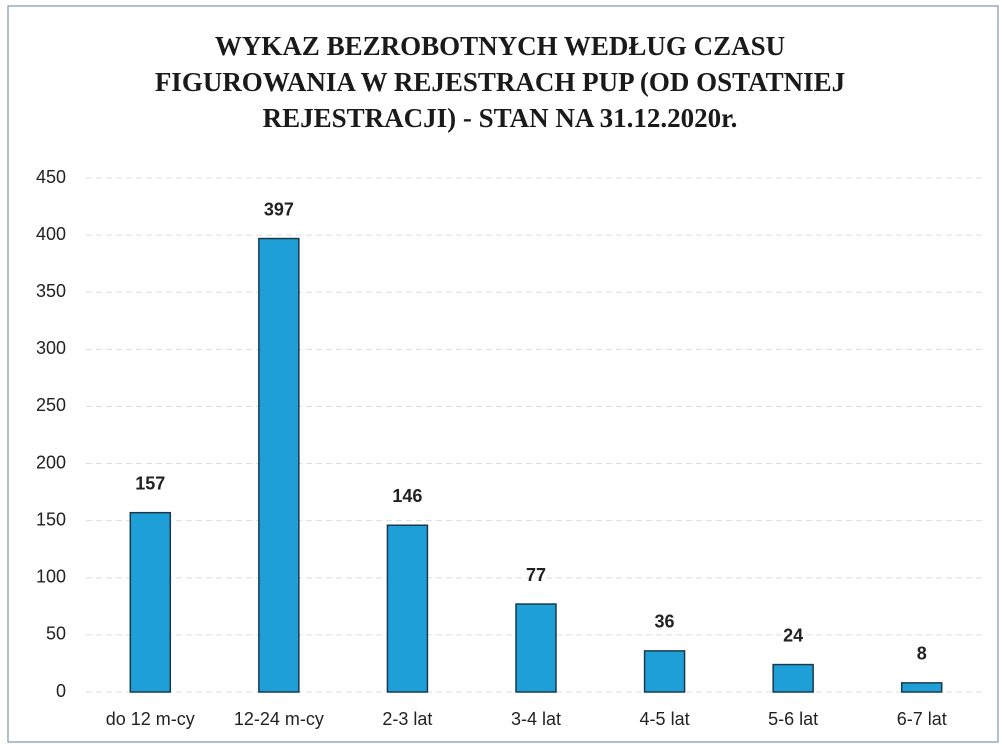  What do you see at coordinates (793, 635) in the screenshot?
I see `value-label: 24` at bounding box center [793, 635].